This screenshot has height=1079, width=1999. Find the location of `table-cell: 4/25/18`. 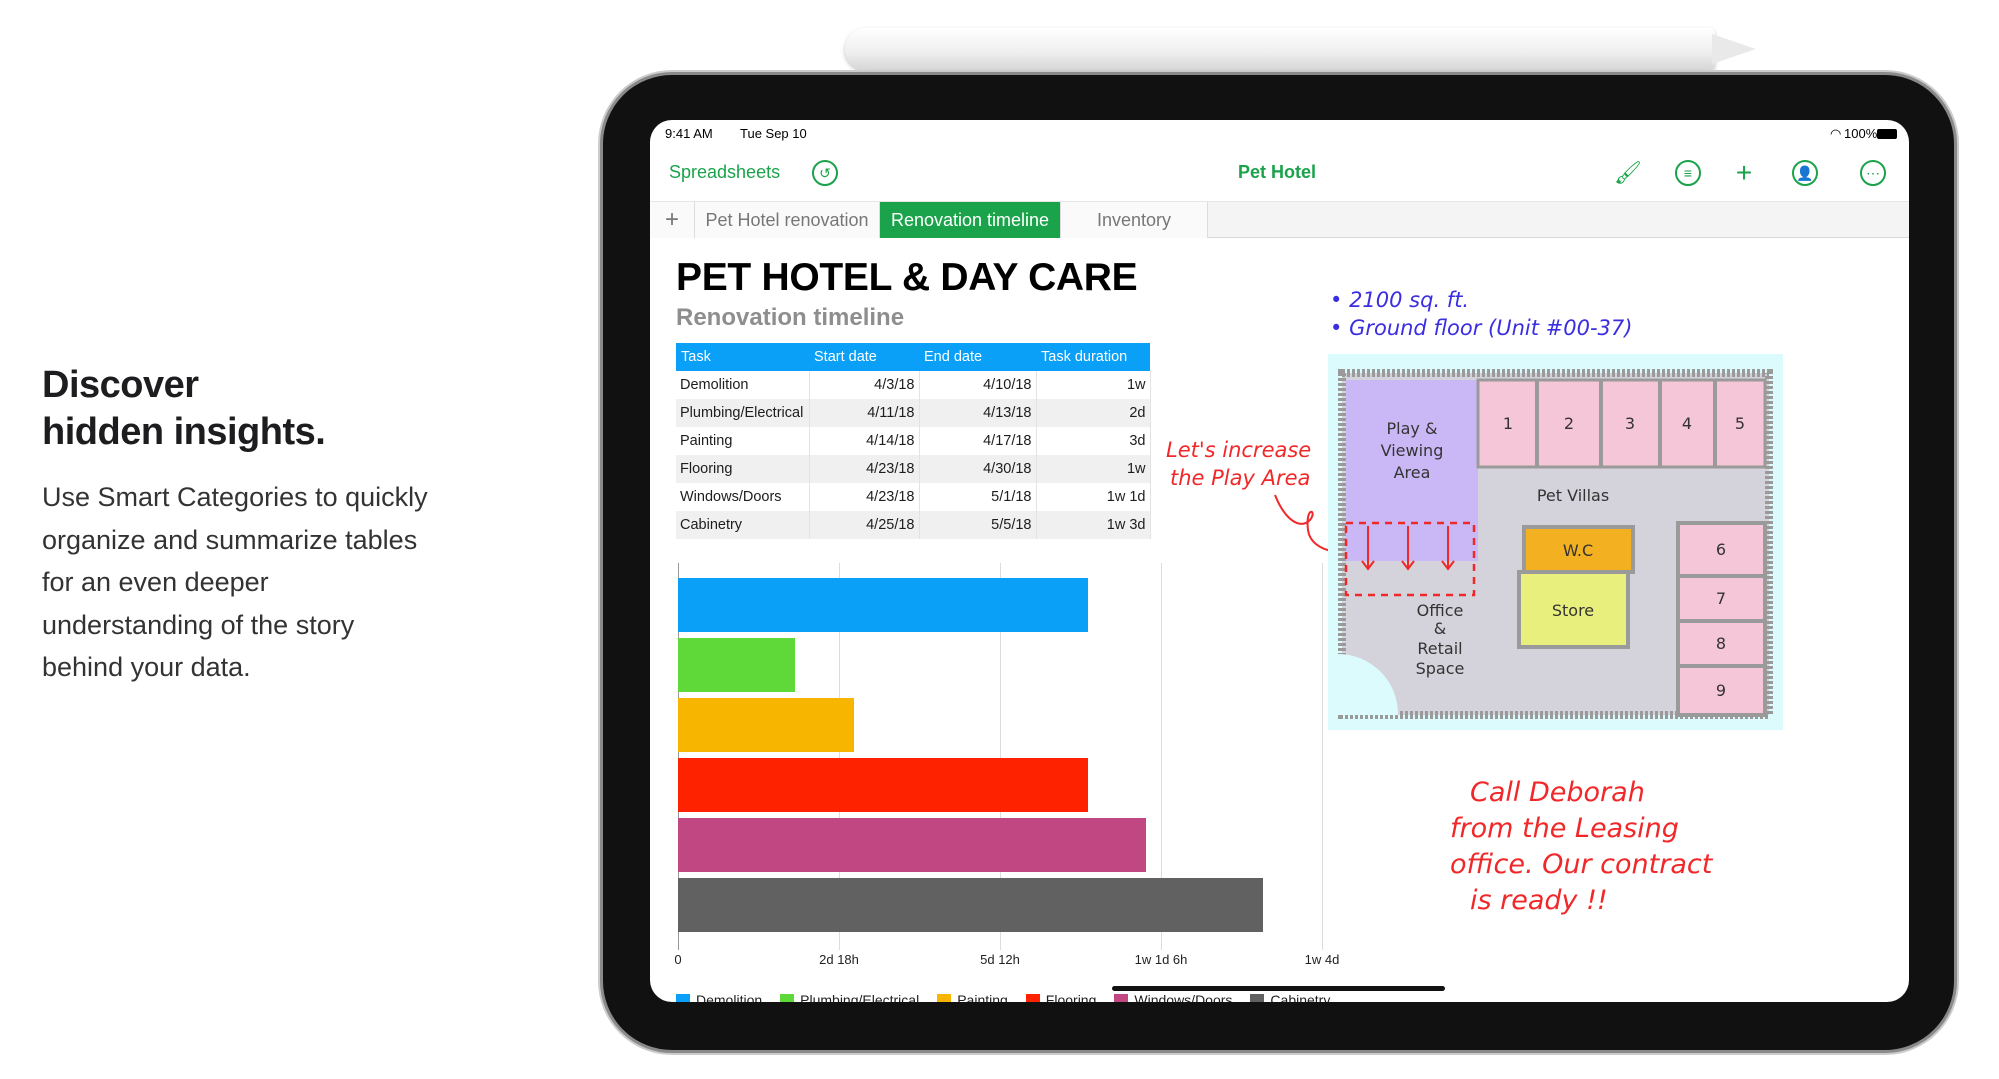

table-cell: 4/25/18 is located at coordinates (864, 525).